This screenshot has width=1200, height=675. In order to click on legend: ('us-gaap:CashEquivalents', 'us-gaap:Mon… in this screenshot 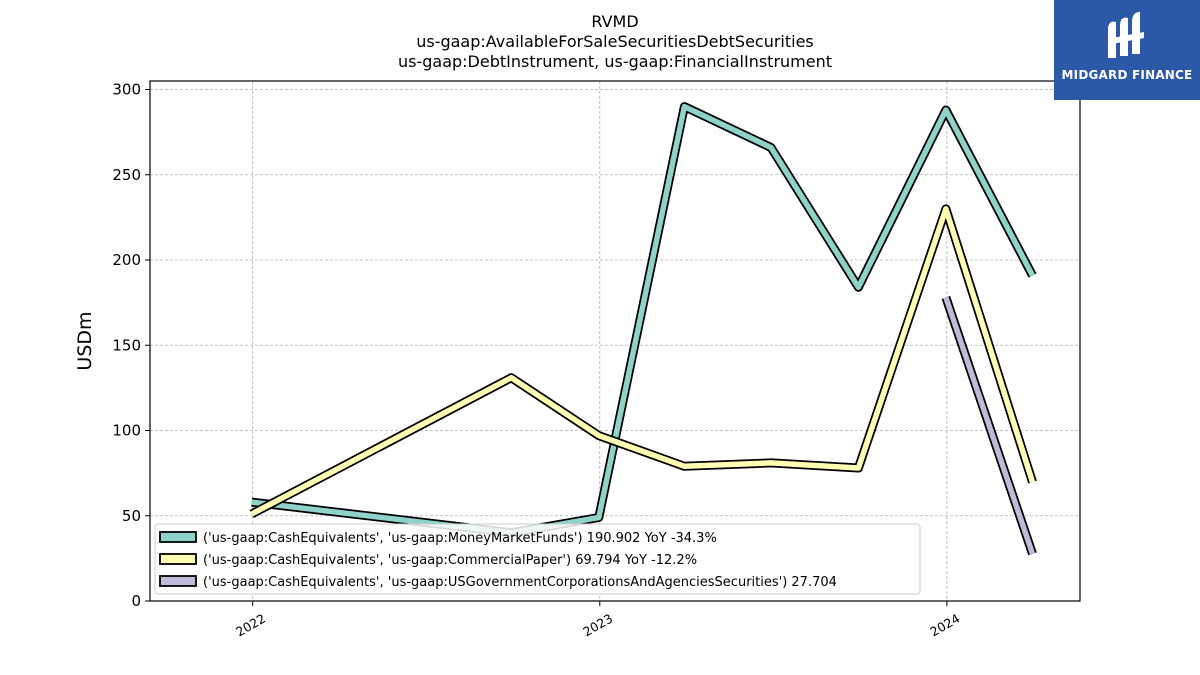, I will do `click(537, 559)`.